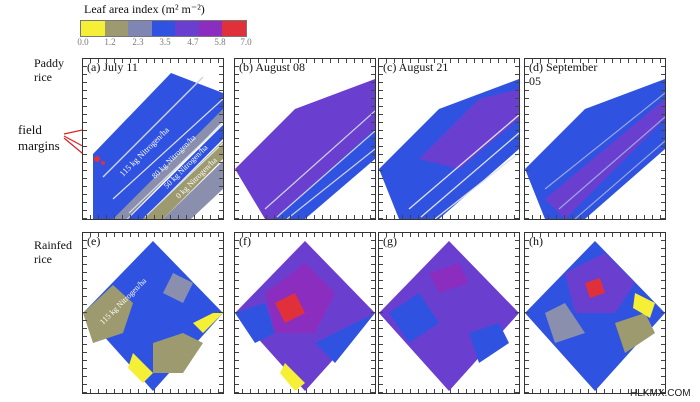  Describe the element at coordinates (563, 74) in the screenshot. I see `panel-d-label: (d) September 05` at that location.